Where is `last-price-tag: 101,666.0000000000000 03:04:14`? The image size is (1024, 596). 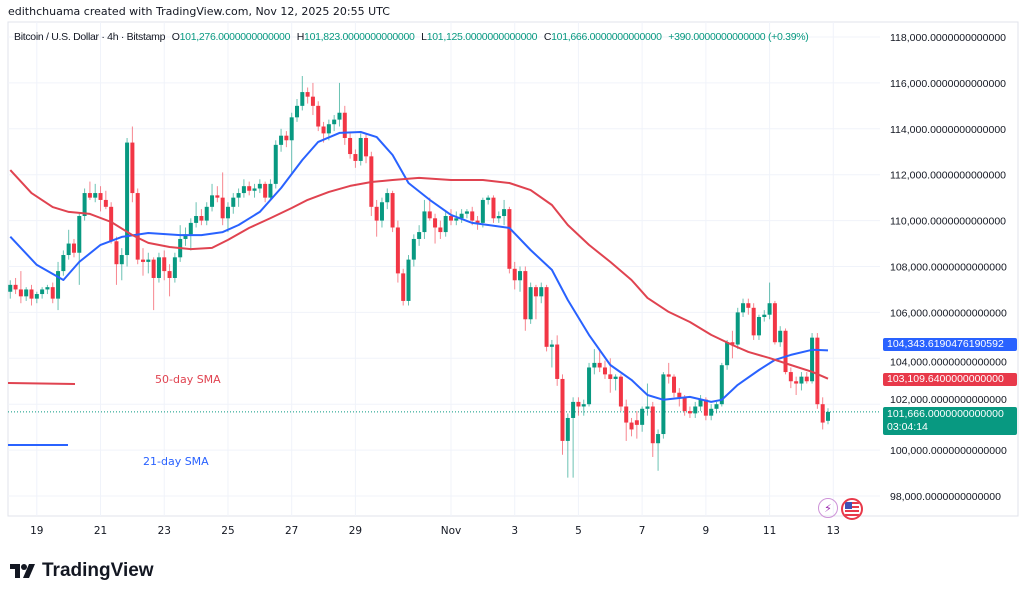 last-price-tag: 101,666.0000000000000 03:04:14 is located at coordinates (950, 421).